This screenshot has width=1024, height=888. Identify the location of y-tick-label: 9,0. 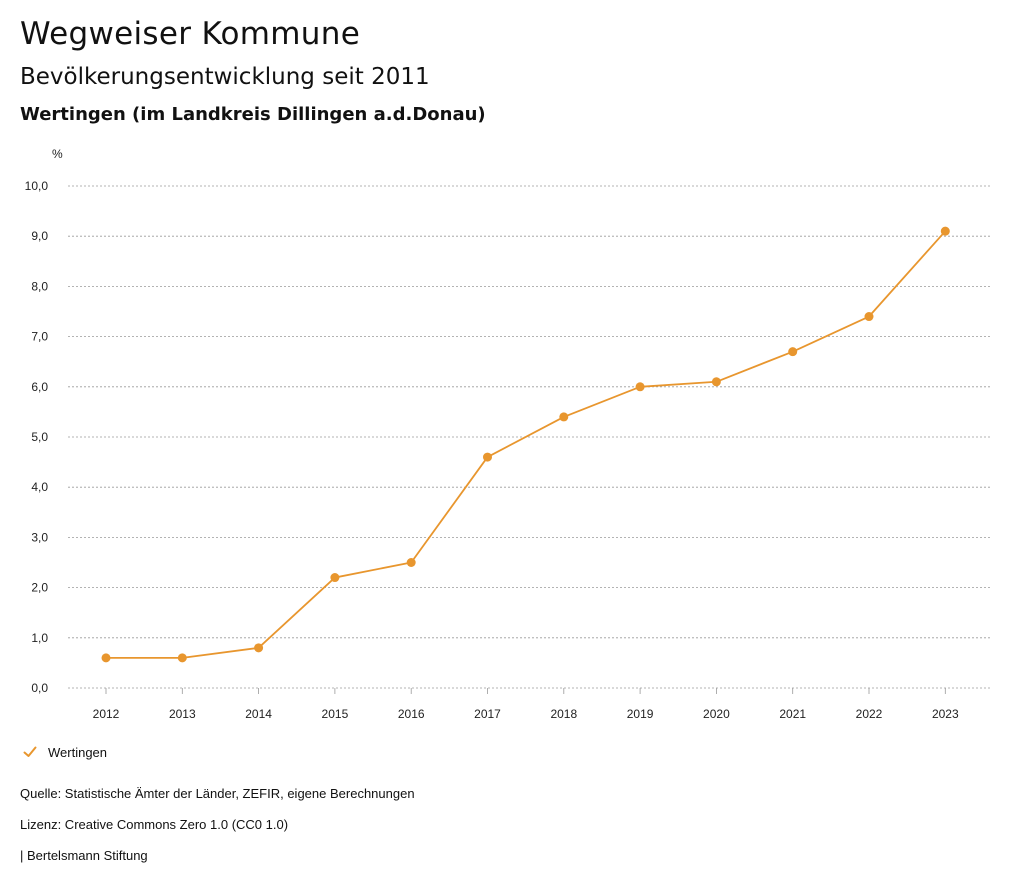
(39, 236).